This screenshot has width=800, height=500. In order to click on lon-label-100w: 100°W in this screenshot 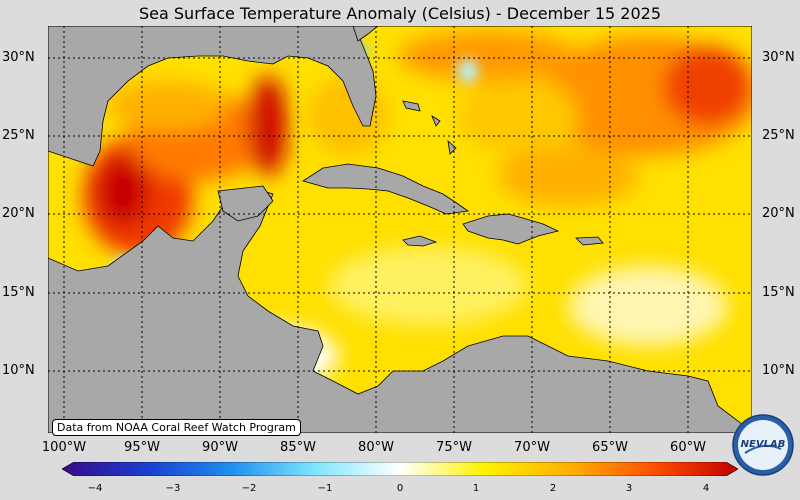, I will do `click(64, 447)`.